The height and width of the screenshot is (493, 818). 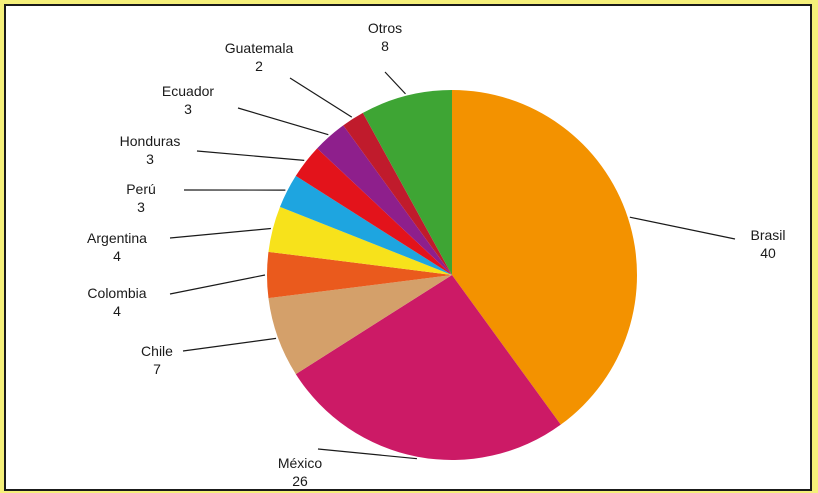 I want to click on pie-slice-colombia, so click(x=359, y=275).